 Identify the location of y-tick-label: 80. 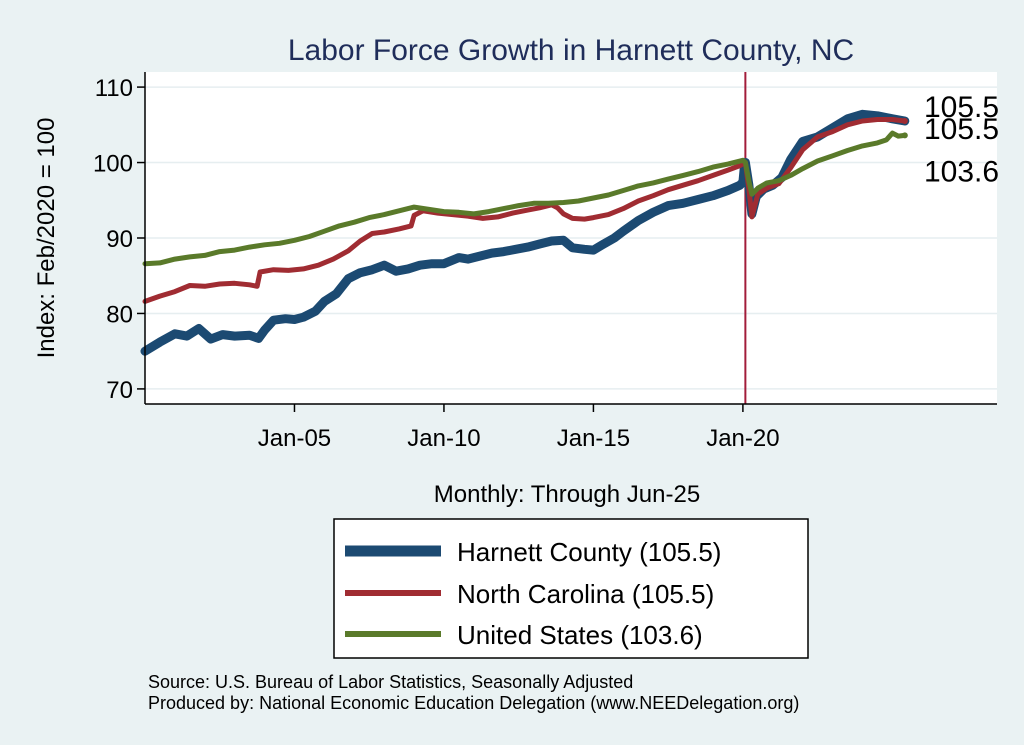
(119, 314).